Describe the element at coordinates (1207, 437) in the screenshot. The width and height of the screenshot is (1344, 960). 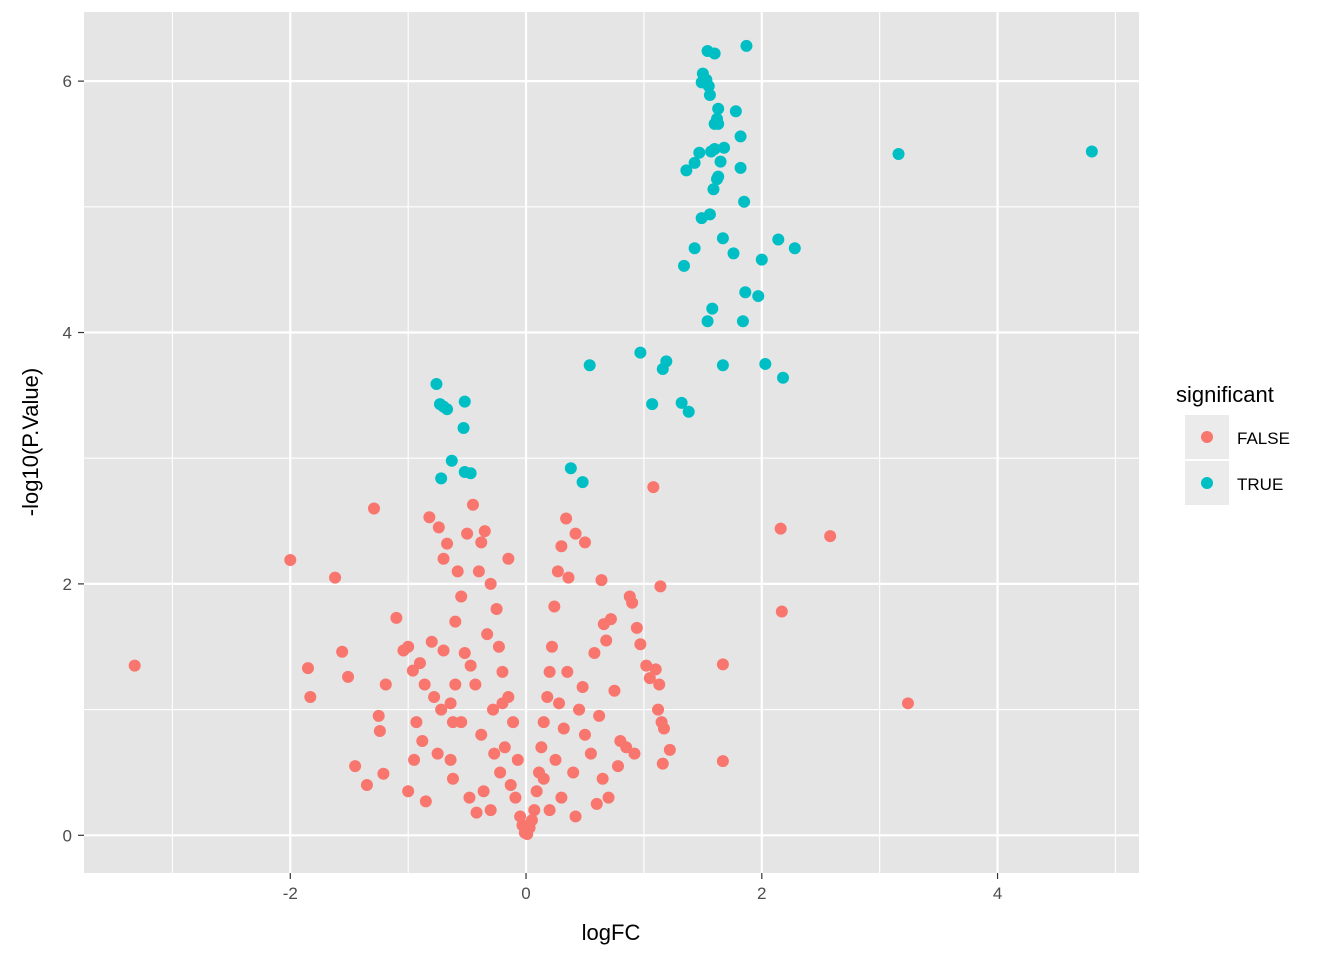
I see `legend-key-false-dot` at that location.